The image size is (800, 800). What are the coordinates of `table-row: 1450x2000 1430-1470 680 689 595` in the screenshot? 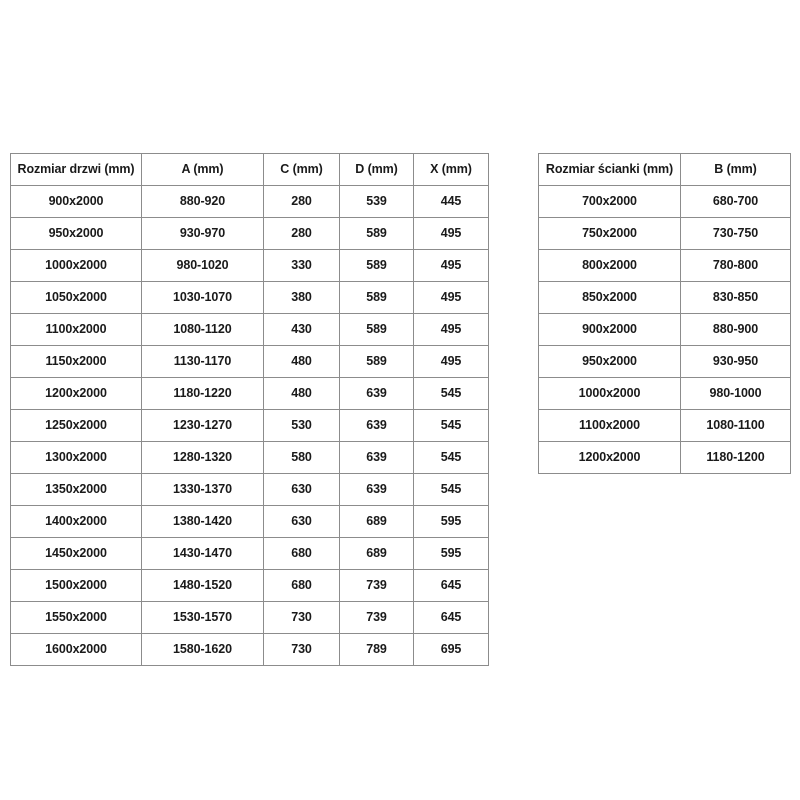 It's located at (249, 553).